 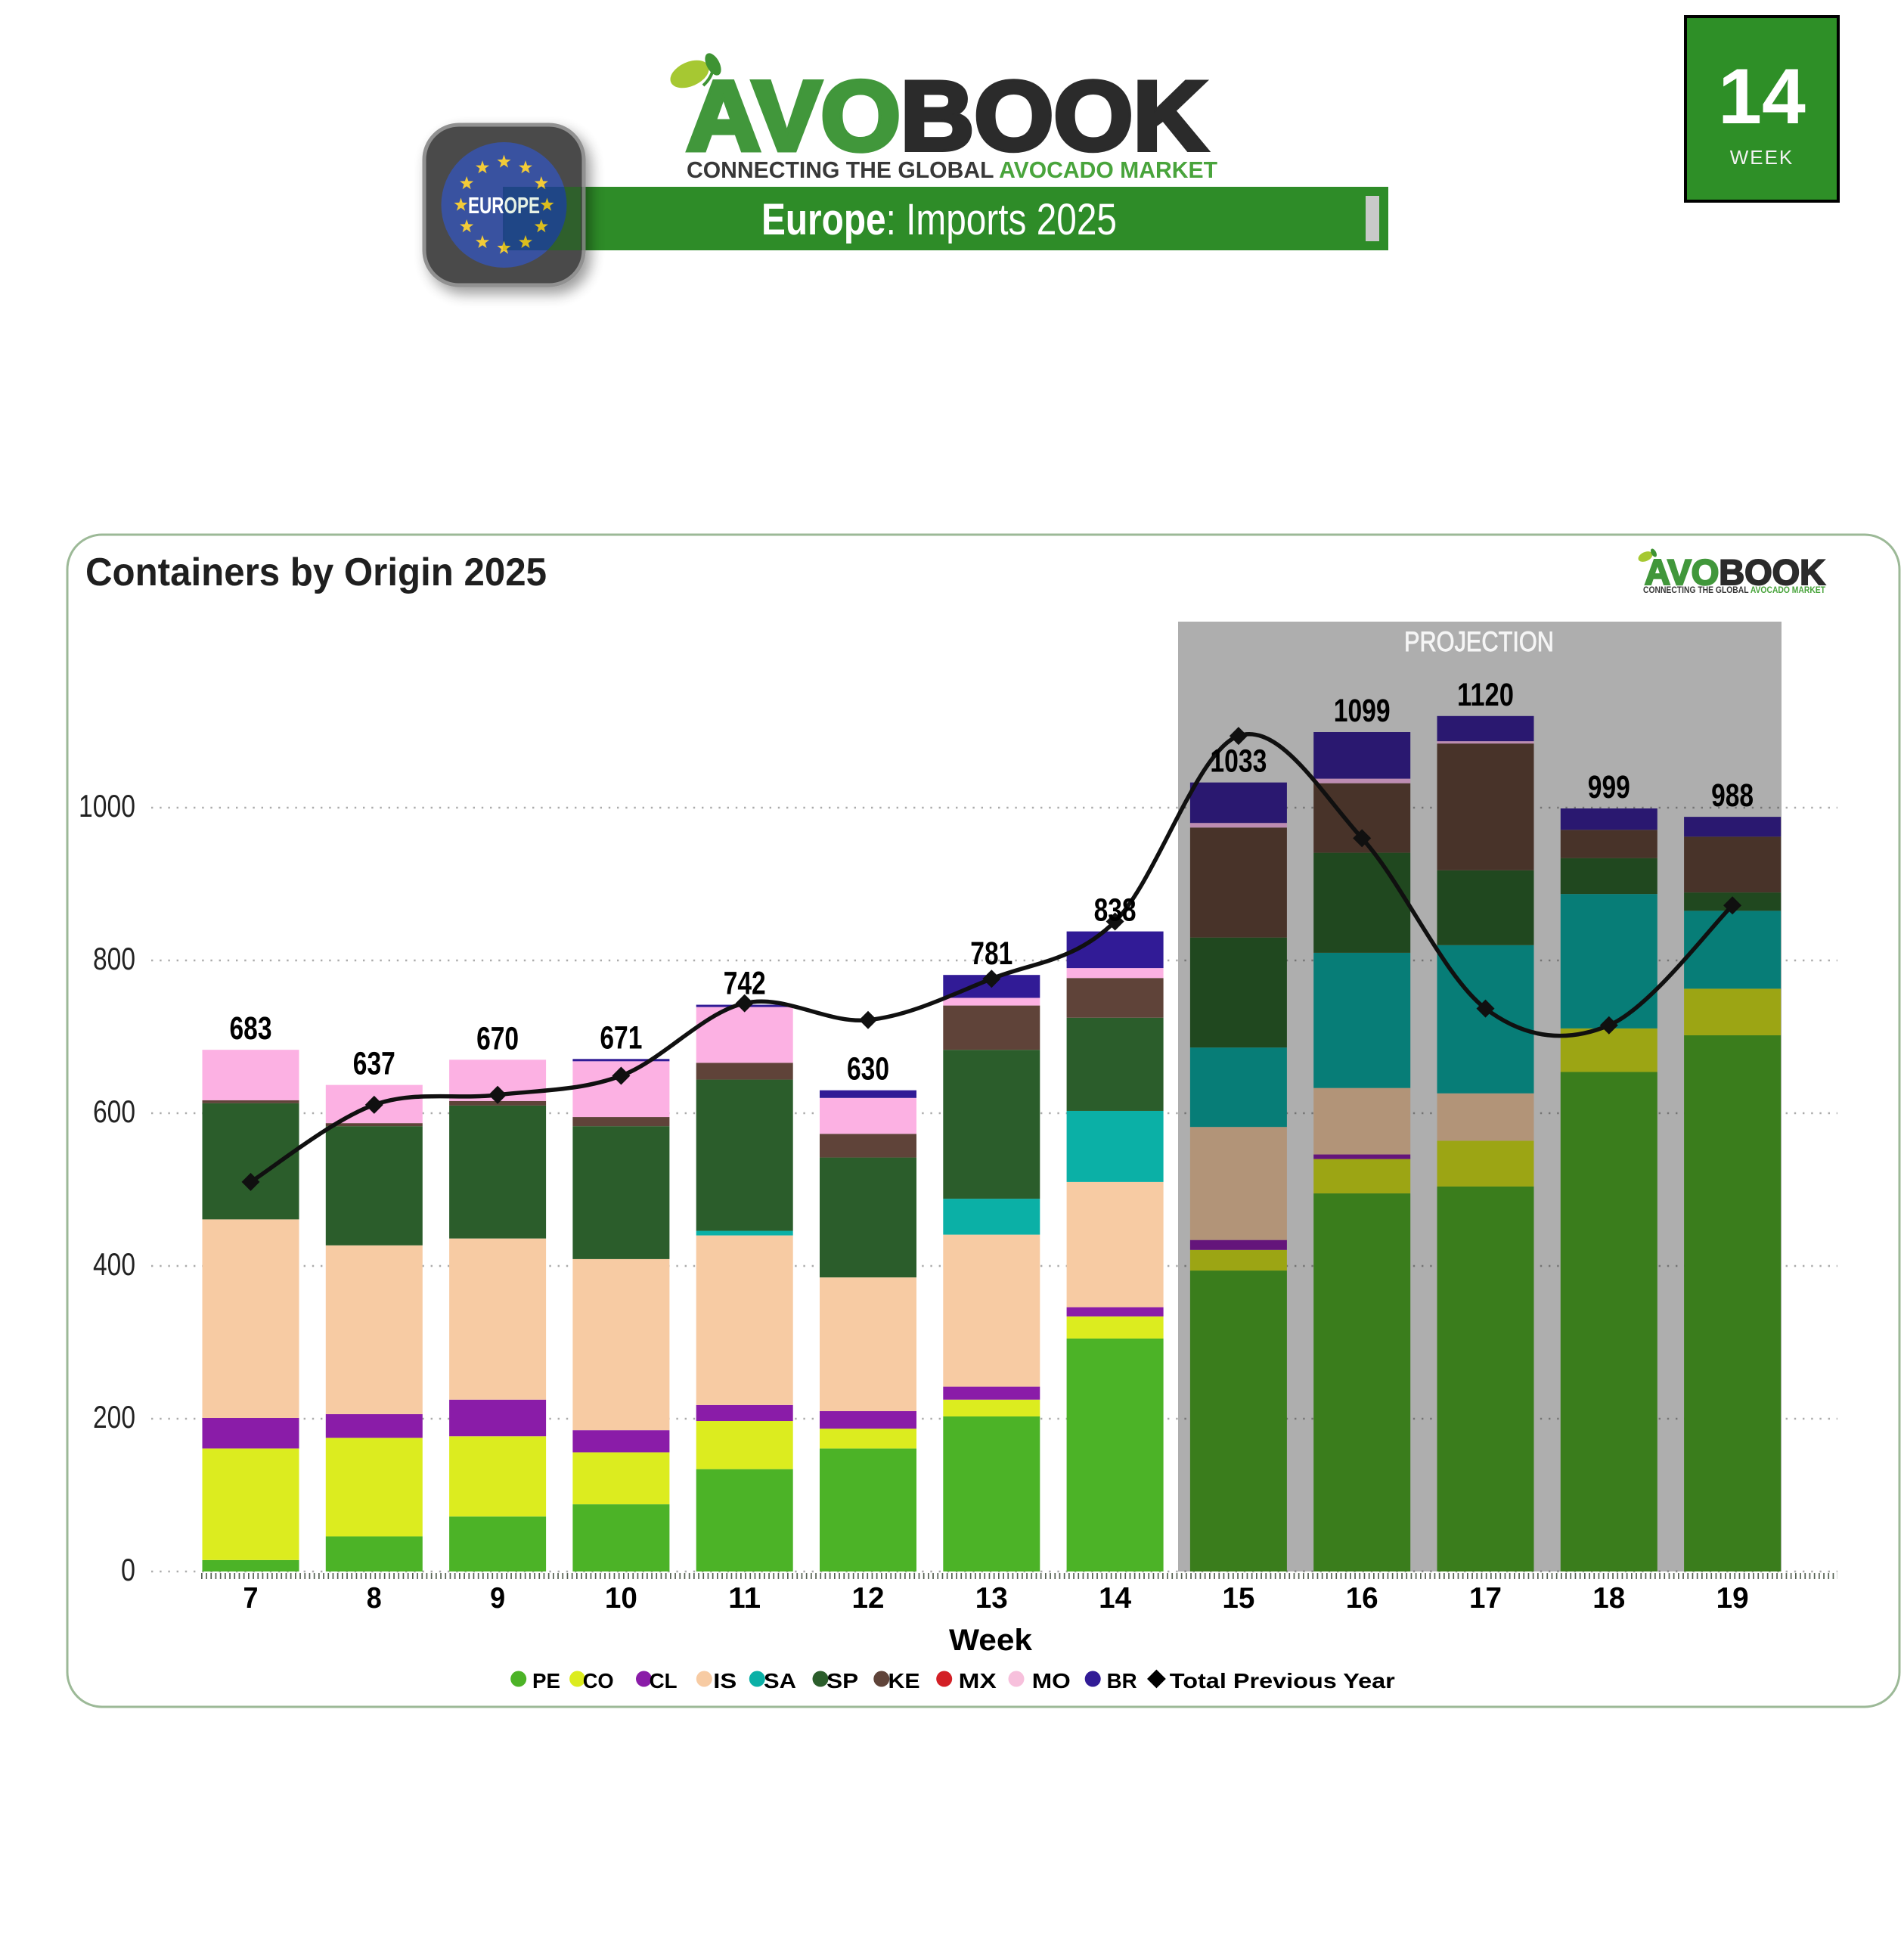 What do you see at coordinates (497, 1038) in the screenshot?
I see `svg-text: 670` at bounding box center [497, 1038].